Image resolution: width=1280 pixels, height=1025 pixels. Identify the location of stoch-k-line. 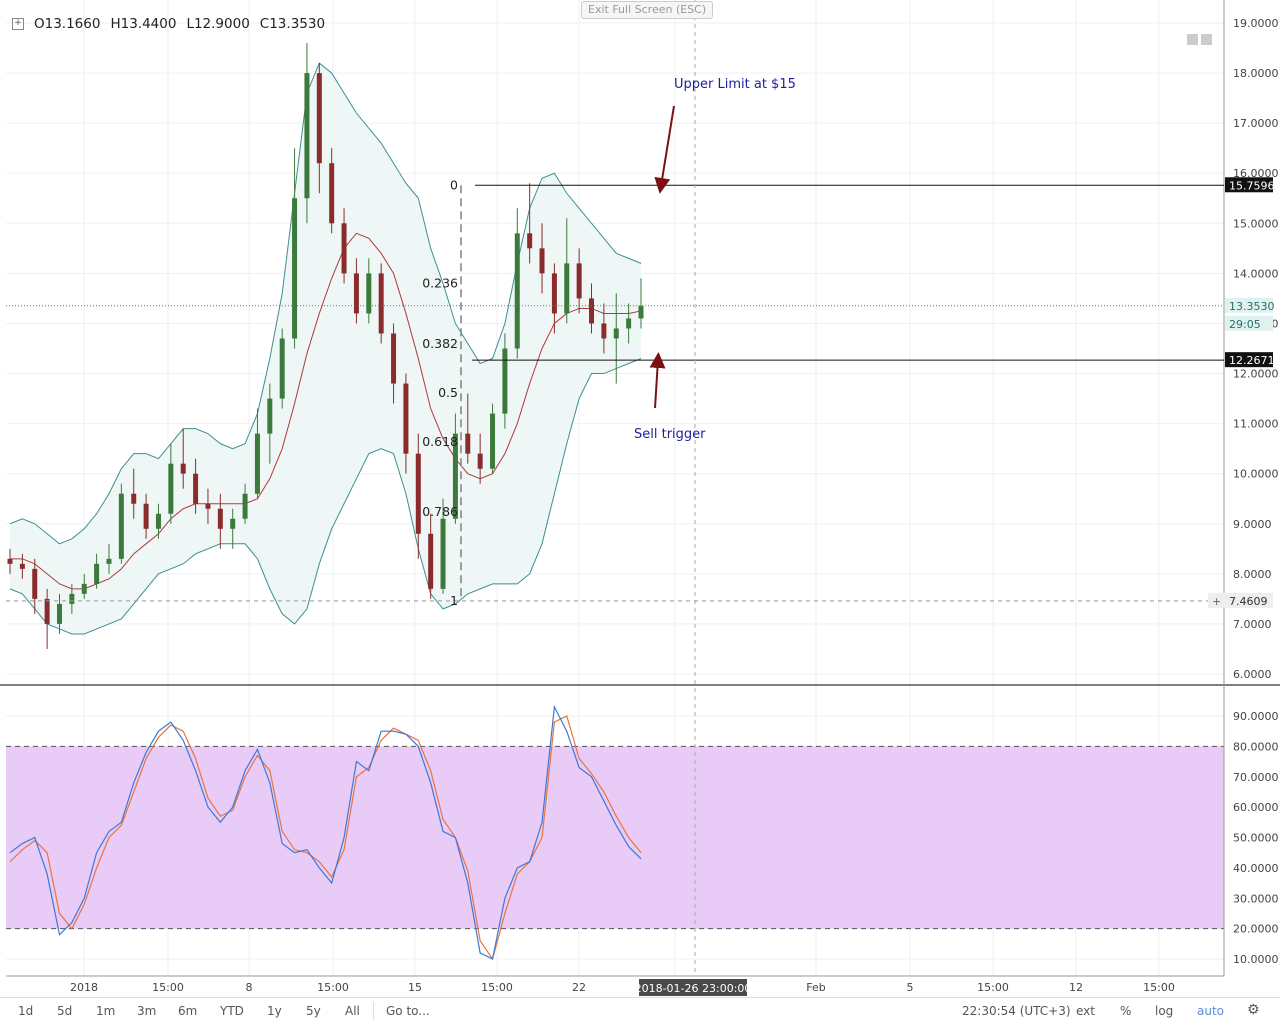
(325, 832).